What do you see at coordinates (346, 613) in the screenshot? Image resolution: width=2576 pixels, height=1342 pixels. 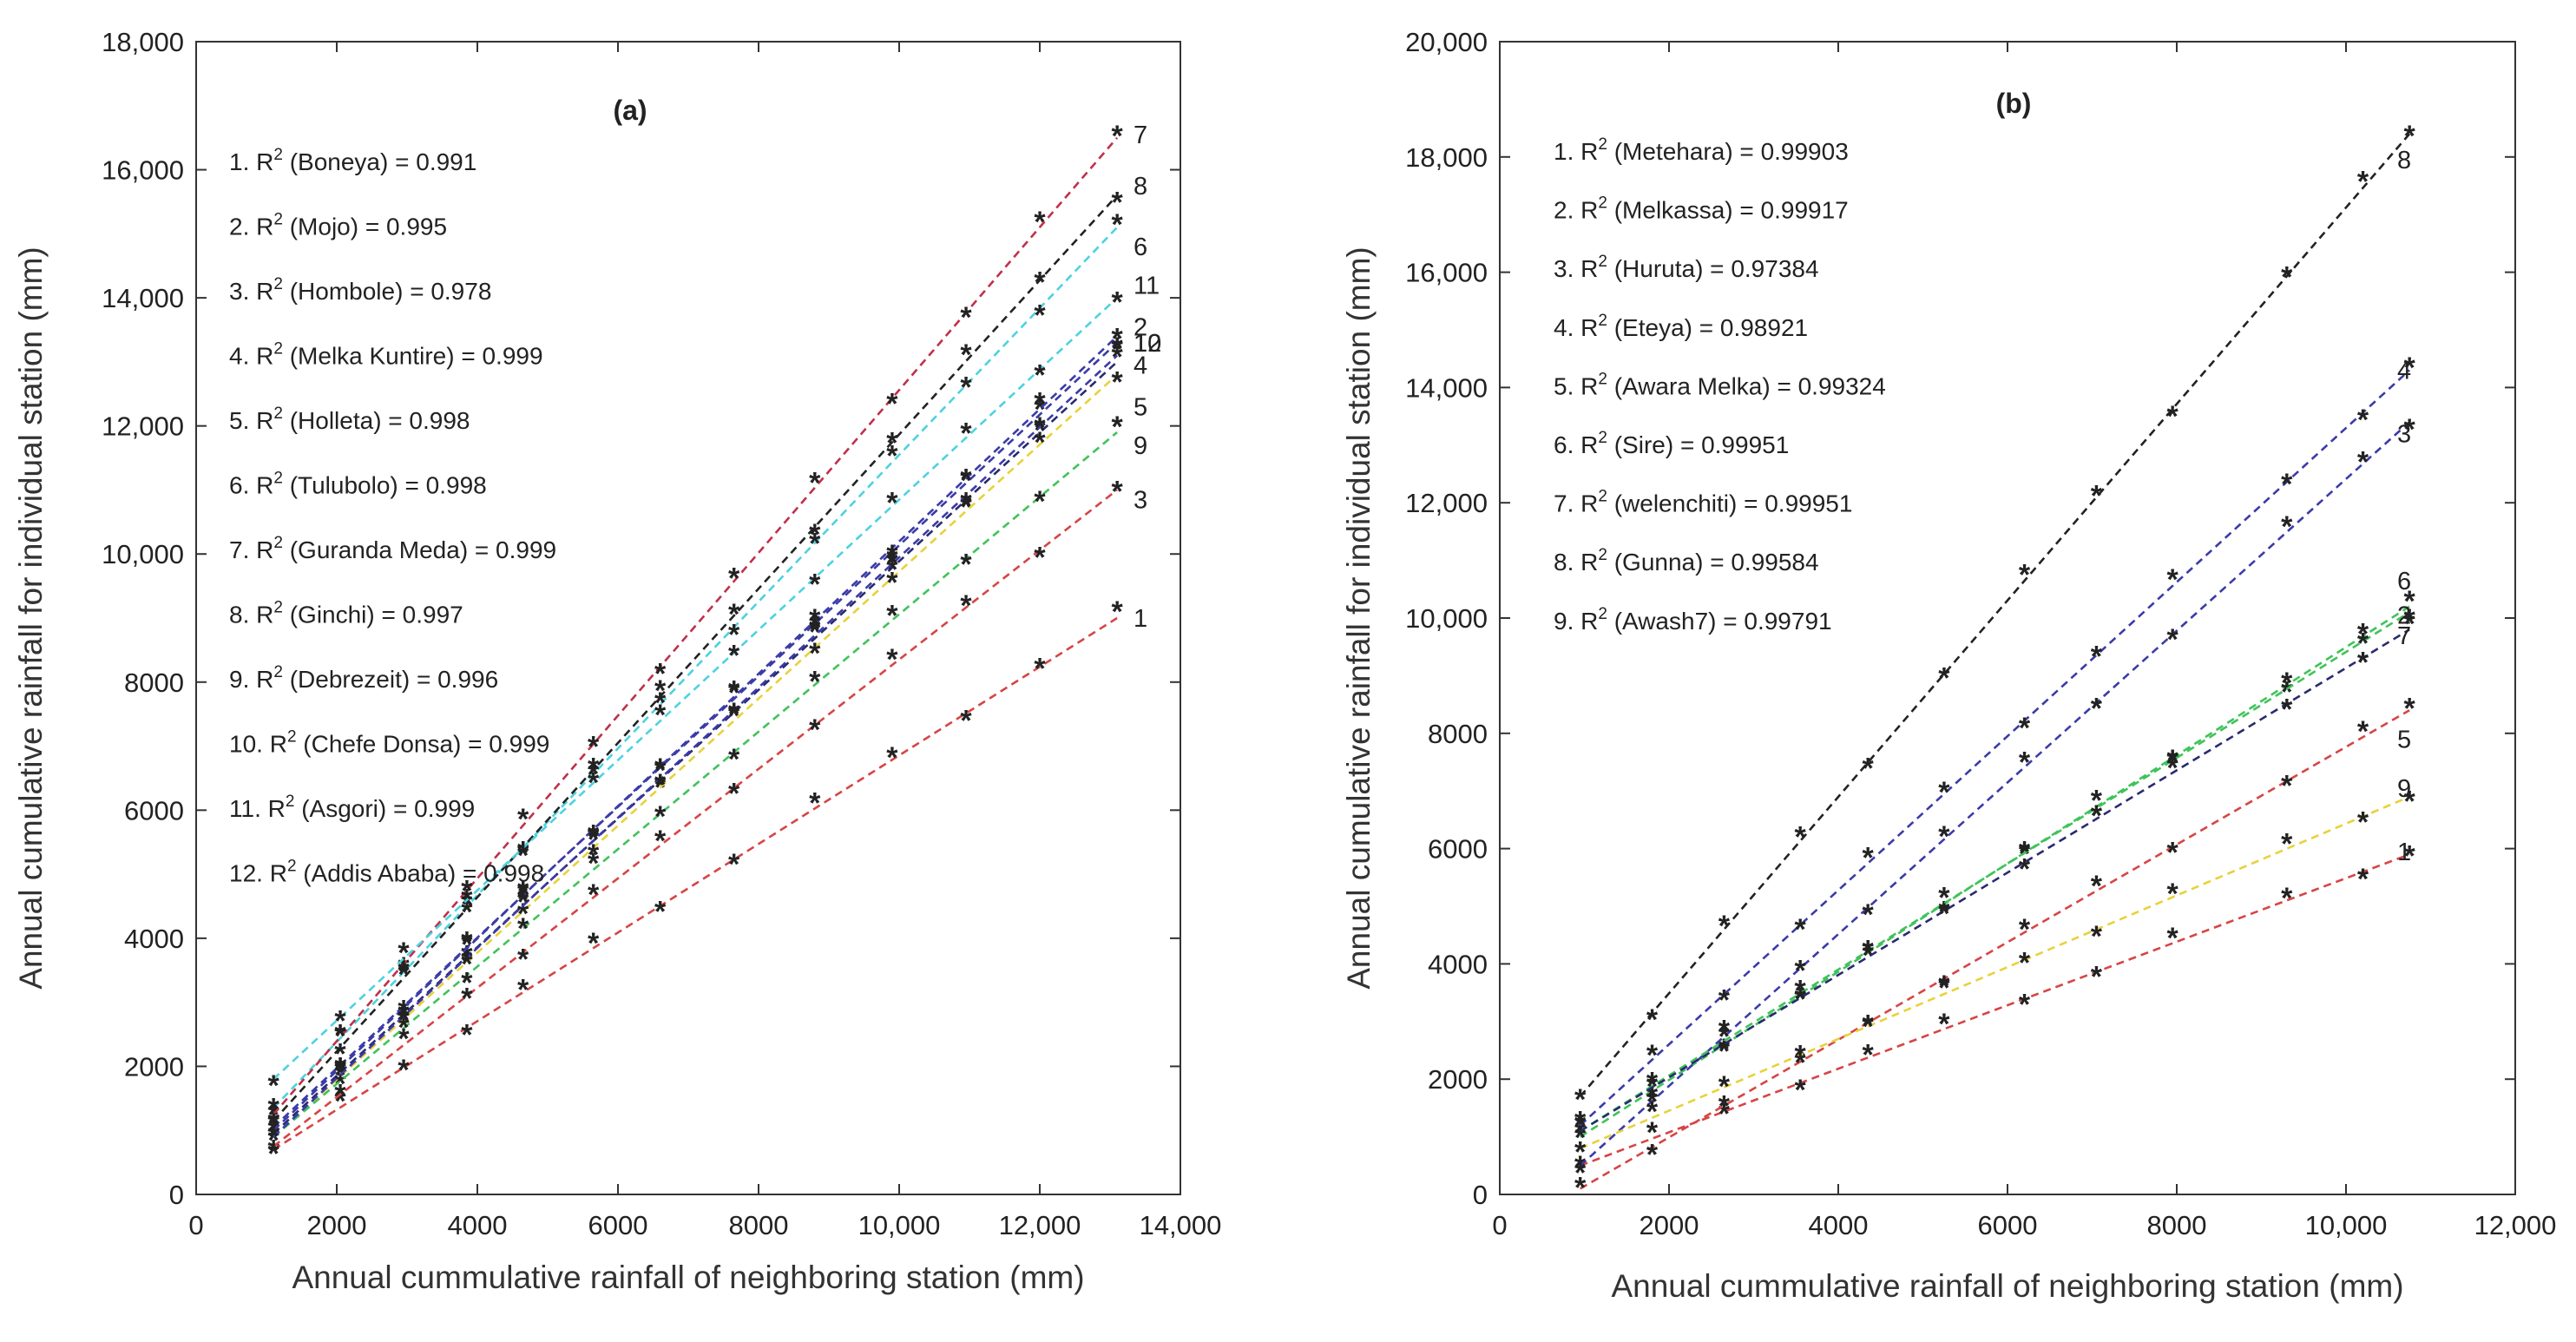 I see `legend-entry: 8. R2 (Ginchi) = 0.997` at bounding box center [346, 613].